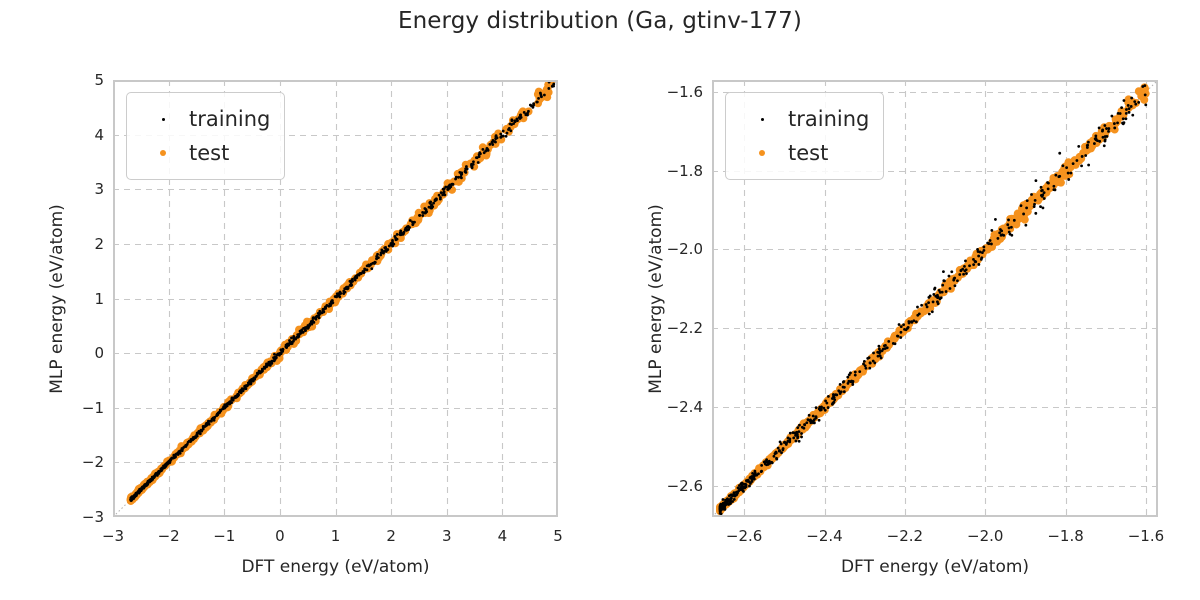 This screenshot has width=1200, height=600. What do you see at coordinates (224, 536) in the screenshot?
I see `x-tick-label: −1` at bounding box center [224, 536].